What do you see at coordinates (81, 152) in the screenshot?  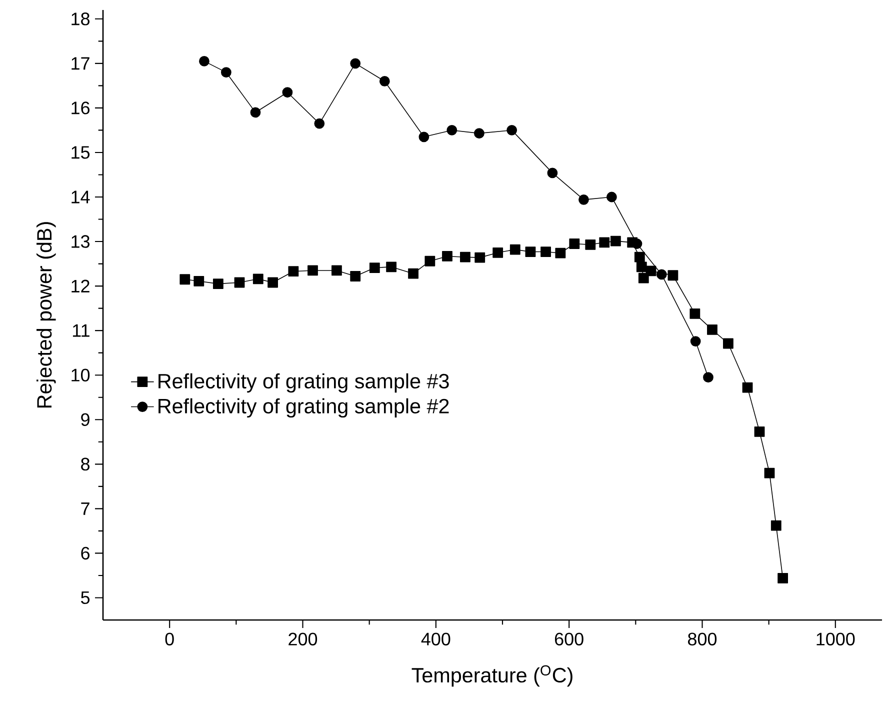 I see `y-tick-label: 15` at bounding box center [81, 152].